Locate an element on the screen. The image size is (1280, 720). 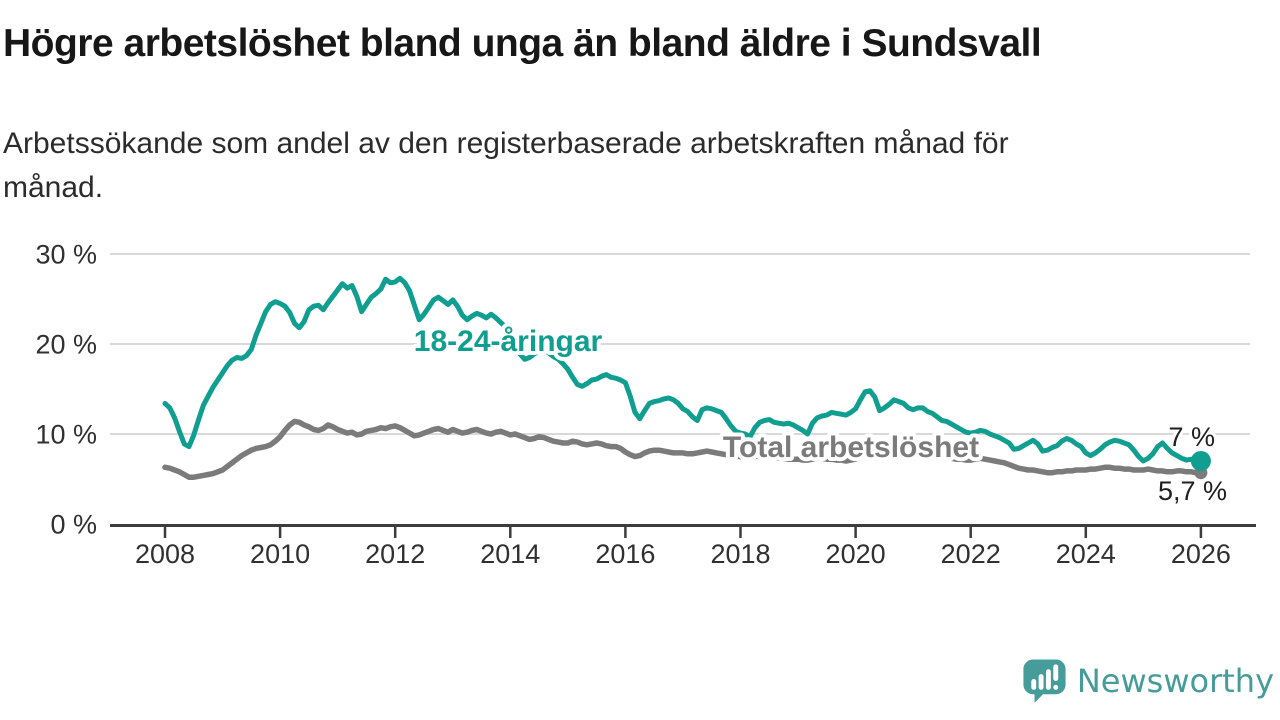
x-axis-tick-label: 2018 is located at coordinates (740, 554).